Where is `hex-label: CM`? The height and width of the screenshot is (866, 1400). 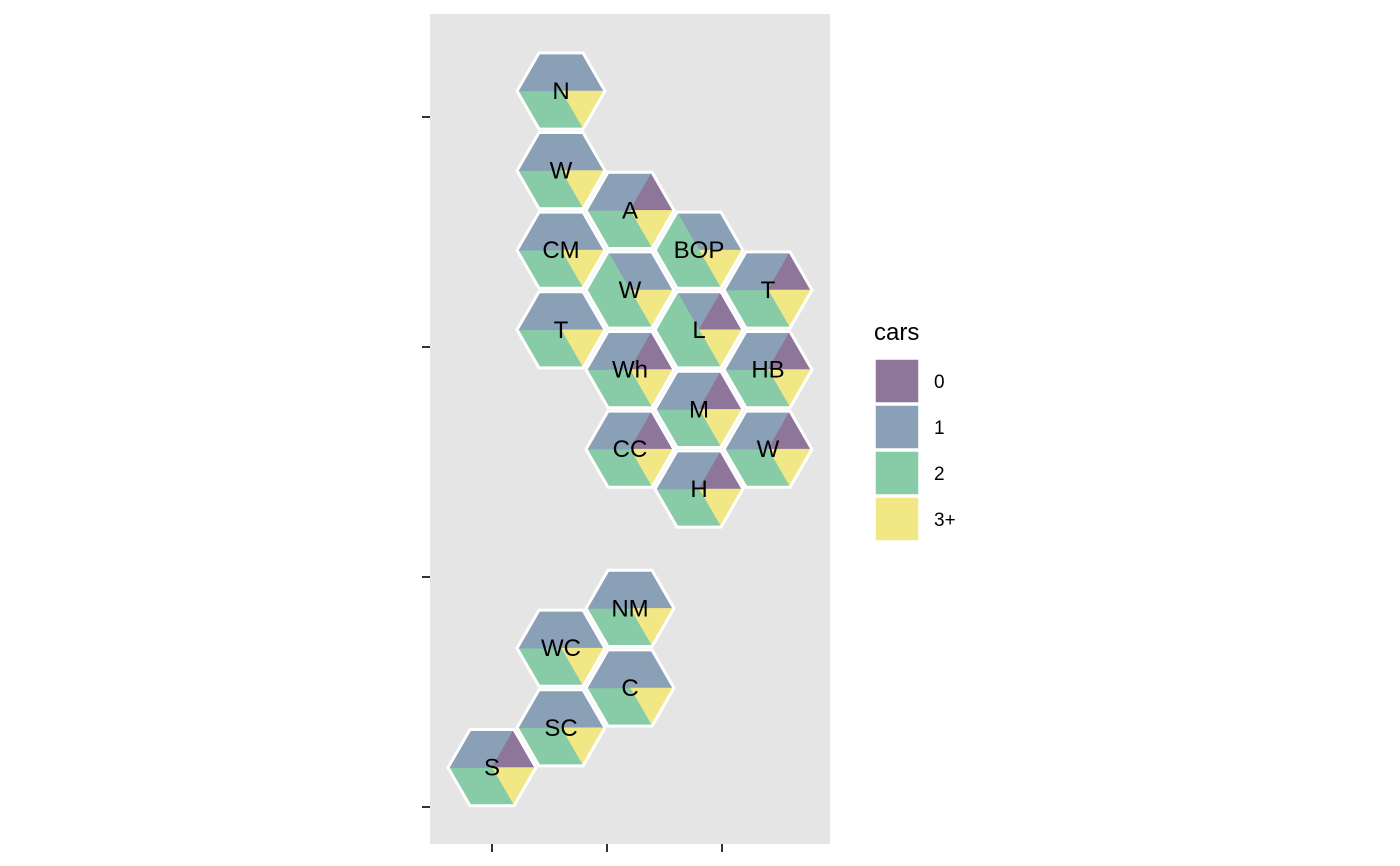
hex-label: CM is located at coordinates (560, 250).